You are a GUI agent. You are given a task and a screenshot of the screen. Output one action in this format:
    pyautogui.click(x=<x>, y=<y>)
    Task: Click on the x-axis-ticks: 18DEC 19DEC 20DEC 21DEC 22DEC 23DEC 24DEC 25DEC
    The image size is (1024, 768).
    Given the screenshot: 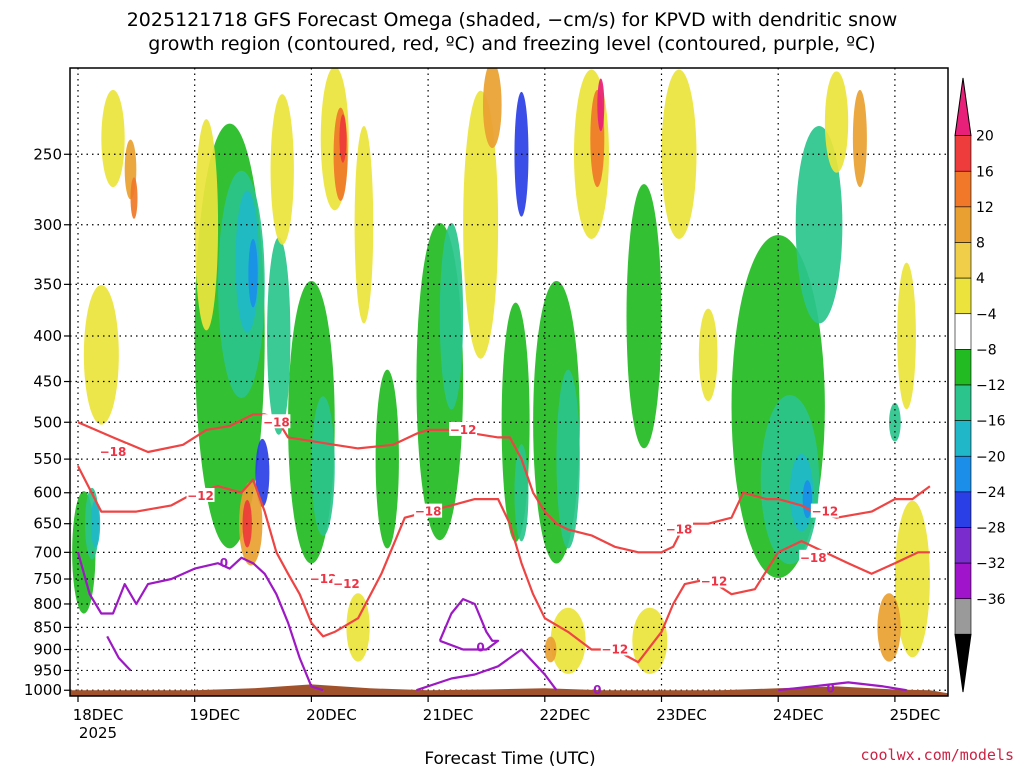 What is the action you would take?
    pyautogui.click(x=506, y=710)
    